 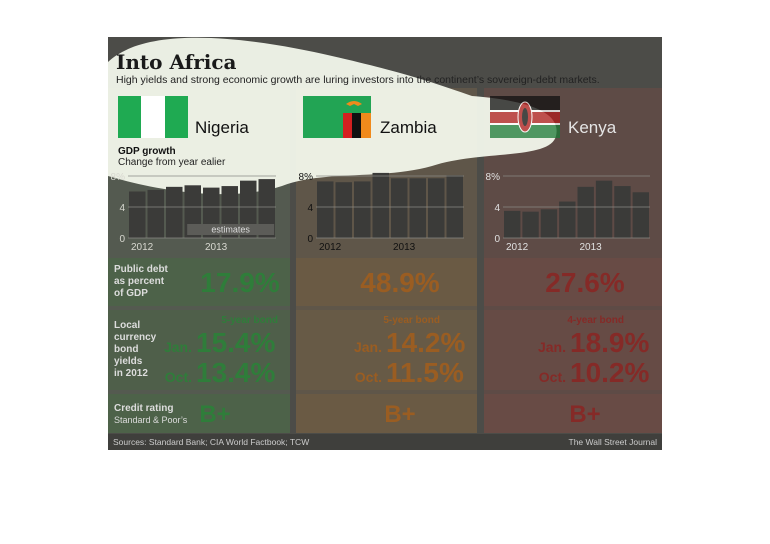 What do you see at coordinates (408, 127) in the screenshot?
I see `country-name: Zambia` at bounding box center [408, 127].